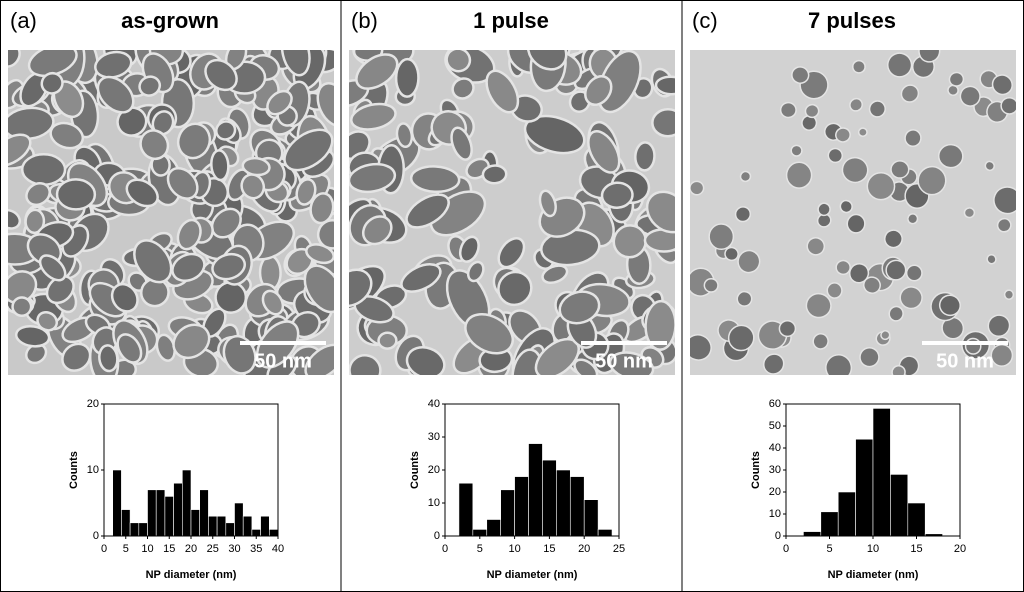 The height and width of the screenshot is (592, 1024). What do you see at coordinates (434, 503) in the screenshot?
I see `y-tick-label: 10` at bounding box center [434, 503].